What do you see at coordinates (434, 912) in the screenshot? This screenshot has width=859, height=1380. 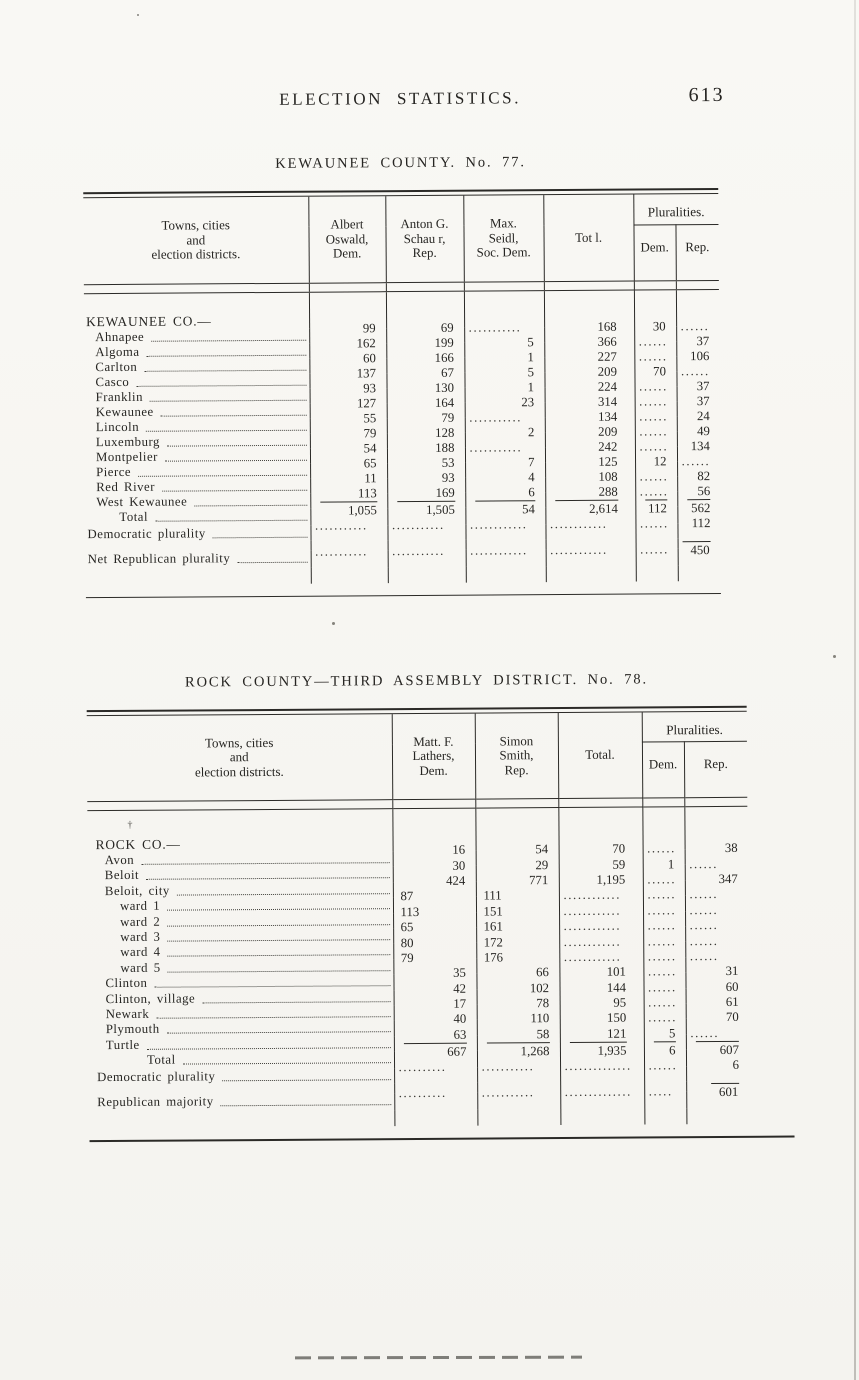 I see `cell-dem: 113` at bounding box center [434, 912].